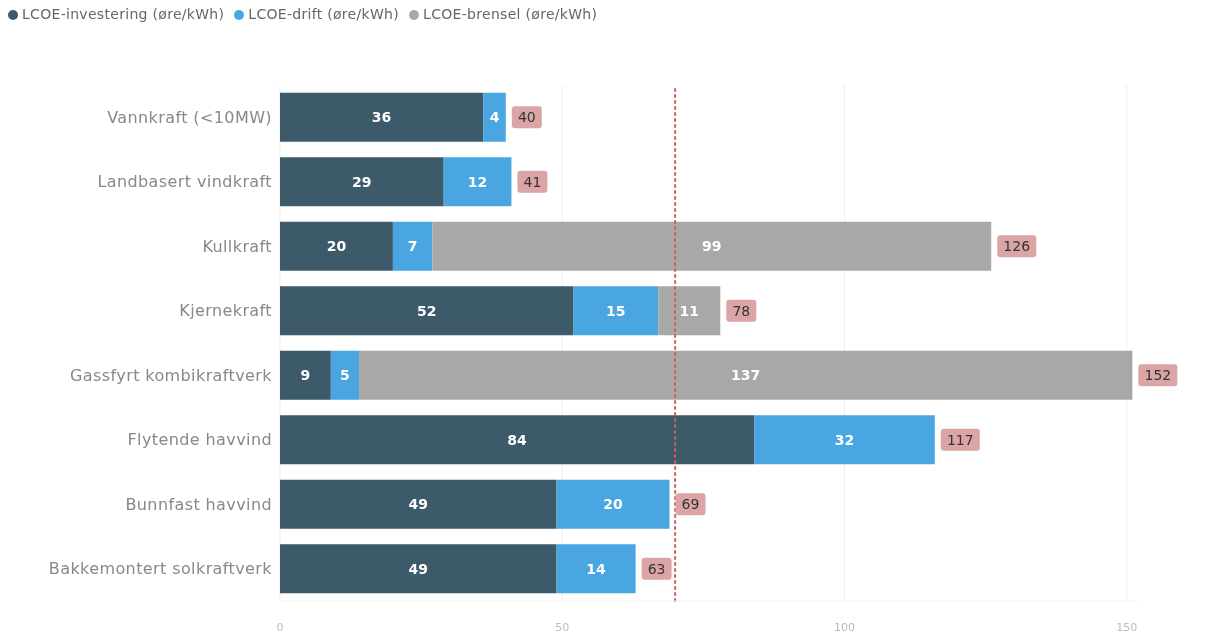  I want to click on data-label: 29, so click(362, 181).